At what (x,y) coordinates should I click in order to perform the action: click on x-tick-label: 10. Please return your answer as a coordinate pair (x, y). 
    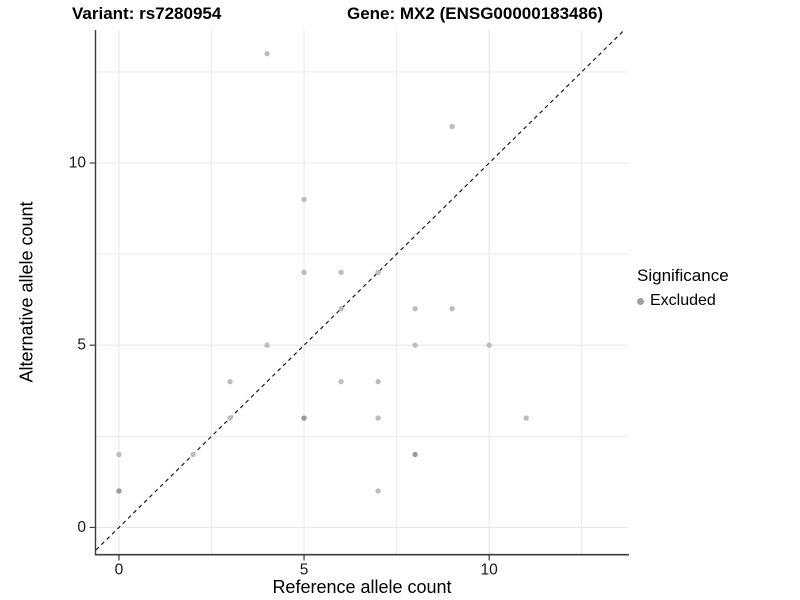
    Looking at the image, I should click on (490, 569).